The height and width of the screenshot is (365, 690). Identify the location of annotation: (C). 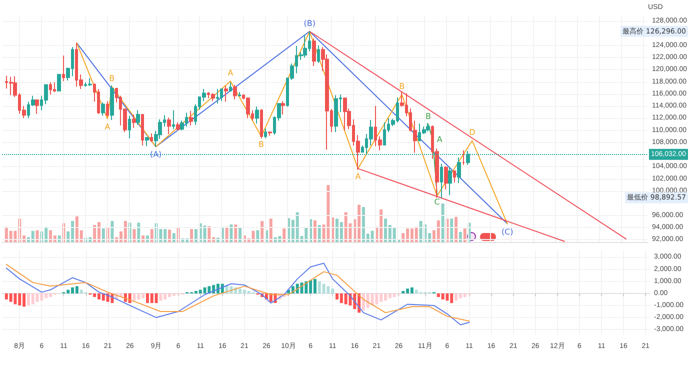
(507, 231).